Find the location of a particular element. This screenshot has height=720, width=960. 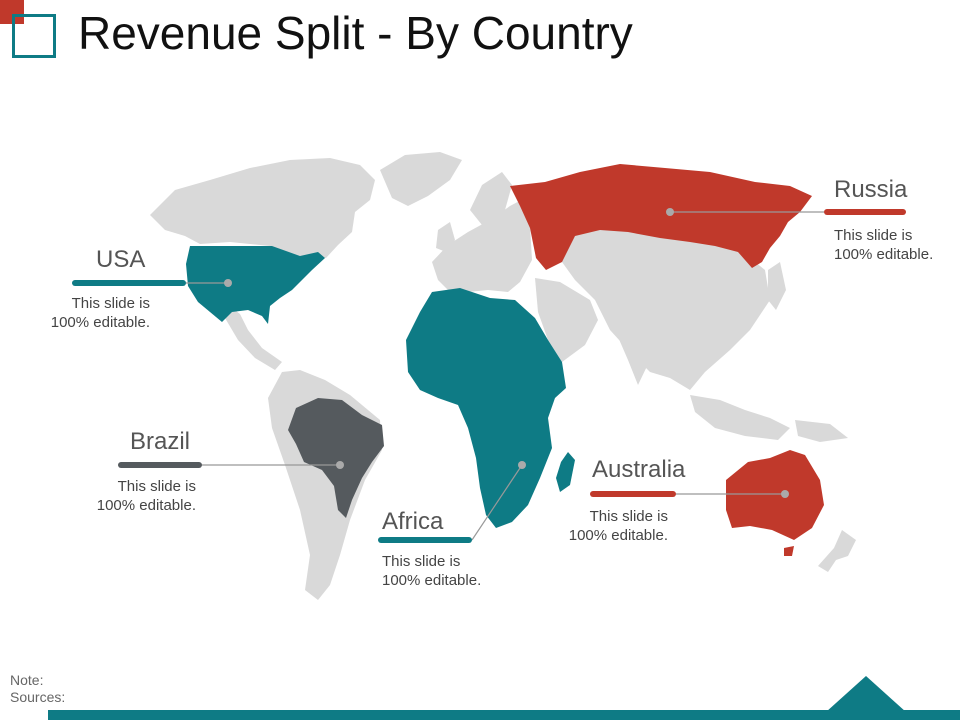

brazil-description: This slide is 100% editable. is located at coordinates (146, 496).